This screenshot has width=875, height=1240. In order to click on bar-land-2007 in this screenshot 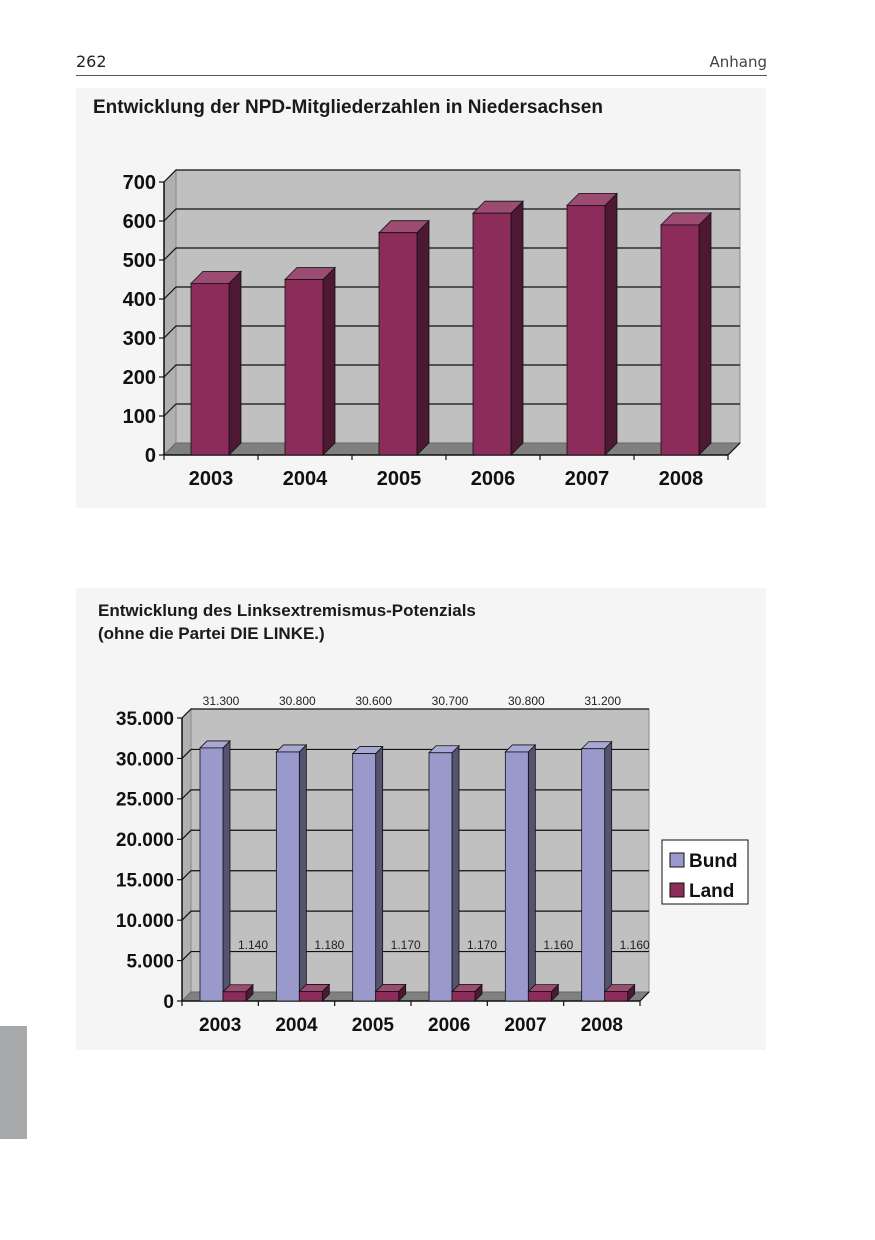, I will do `click(539, 996)`.